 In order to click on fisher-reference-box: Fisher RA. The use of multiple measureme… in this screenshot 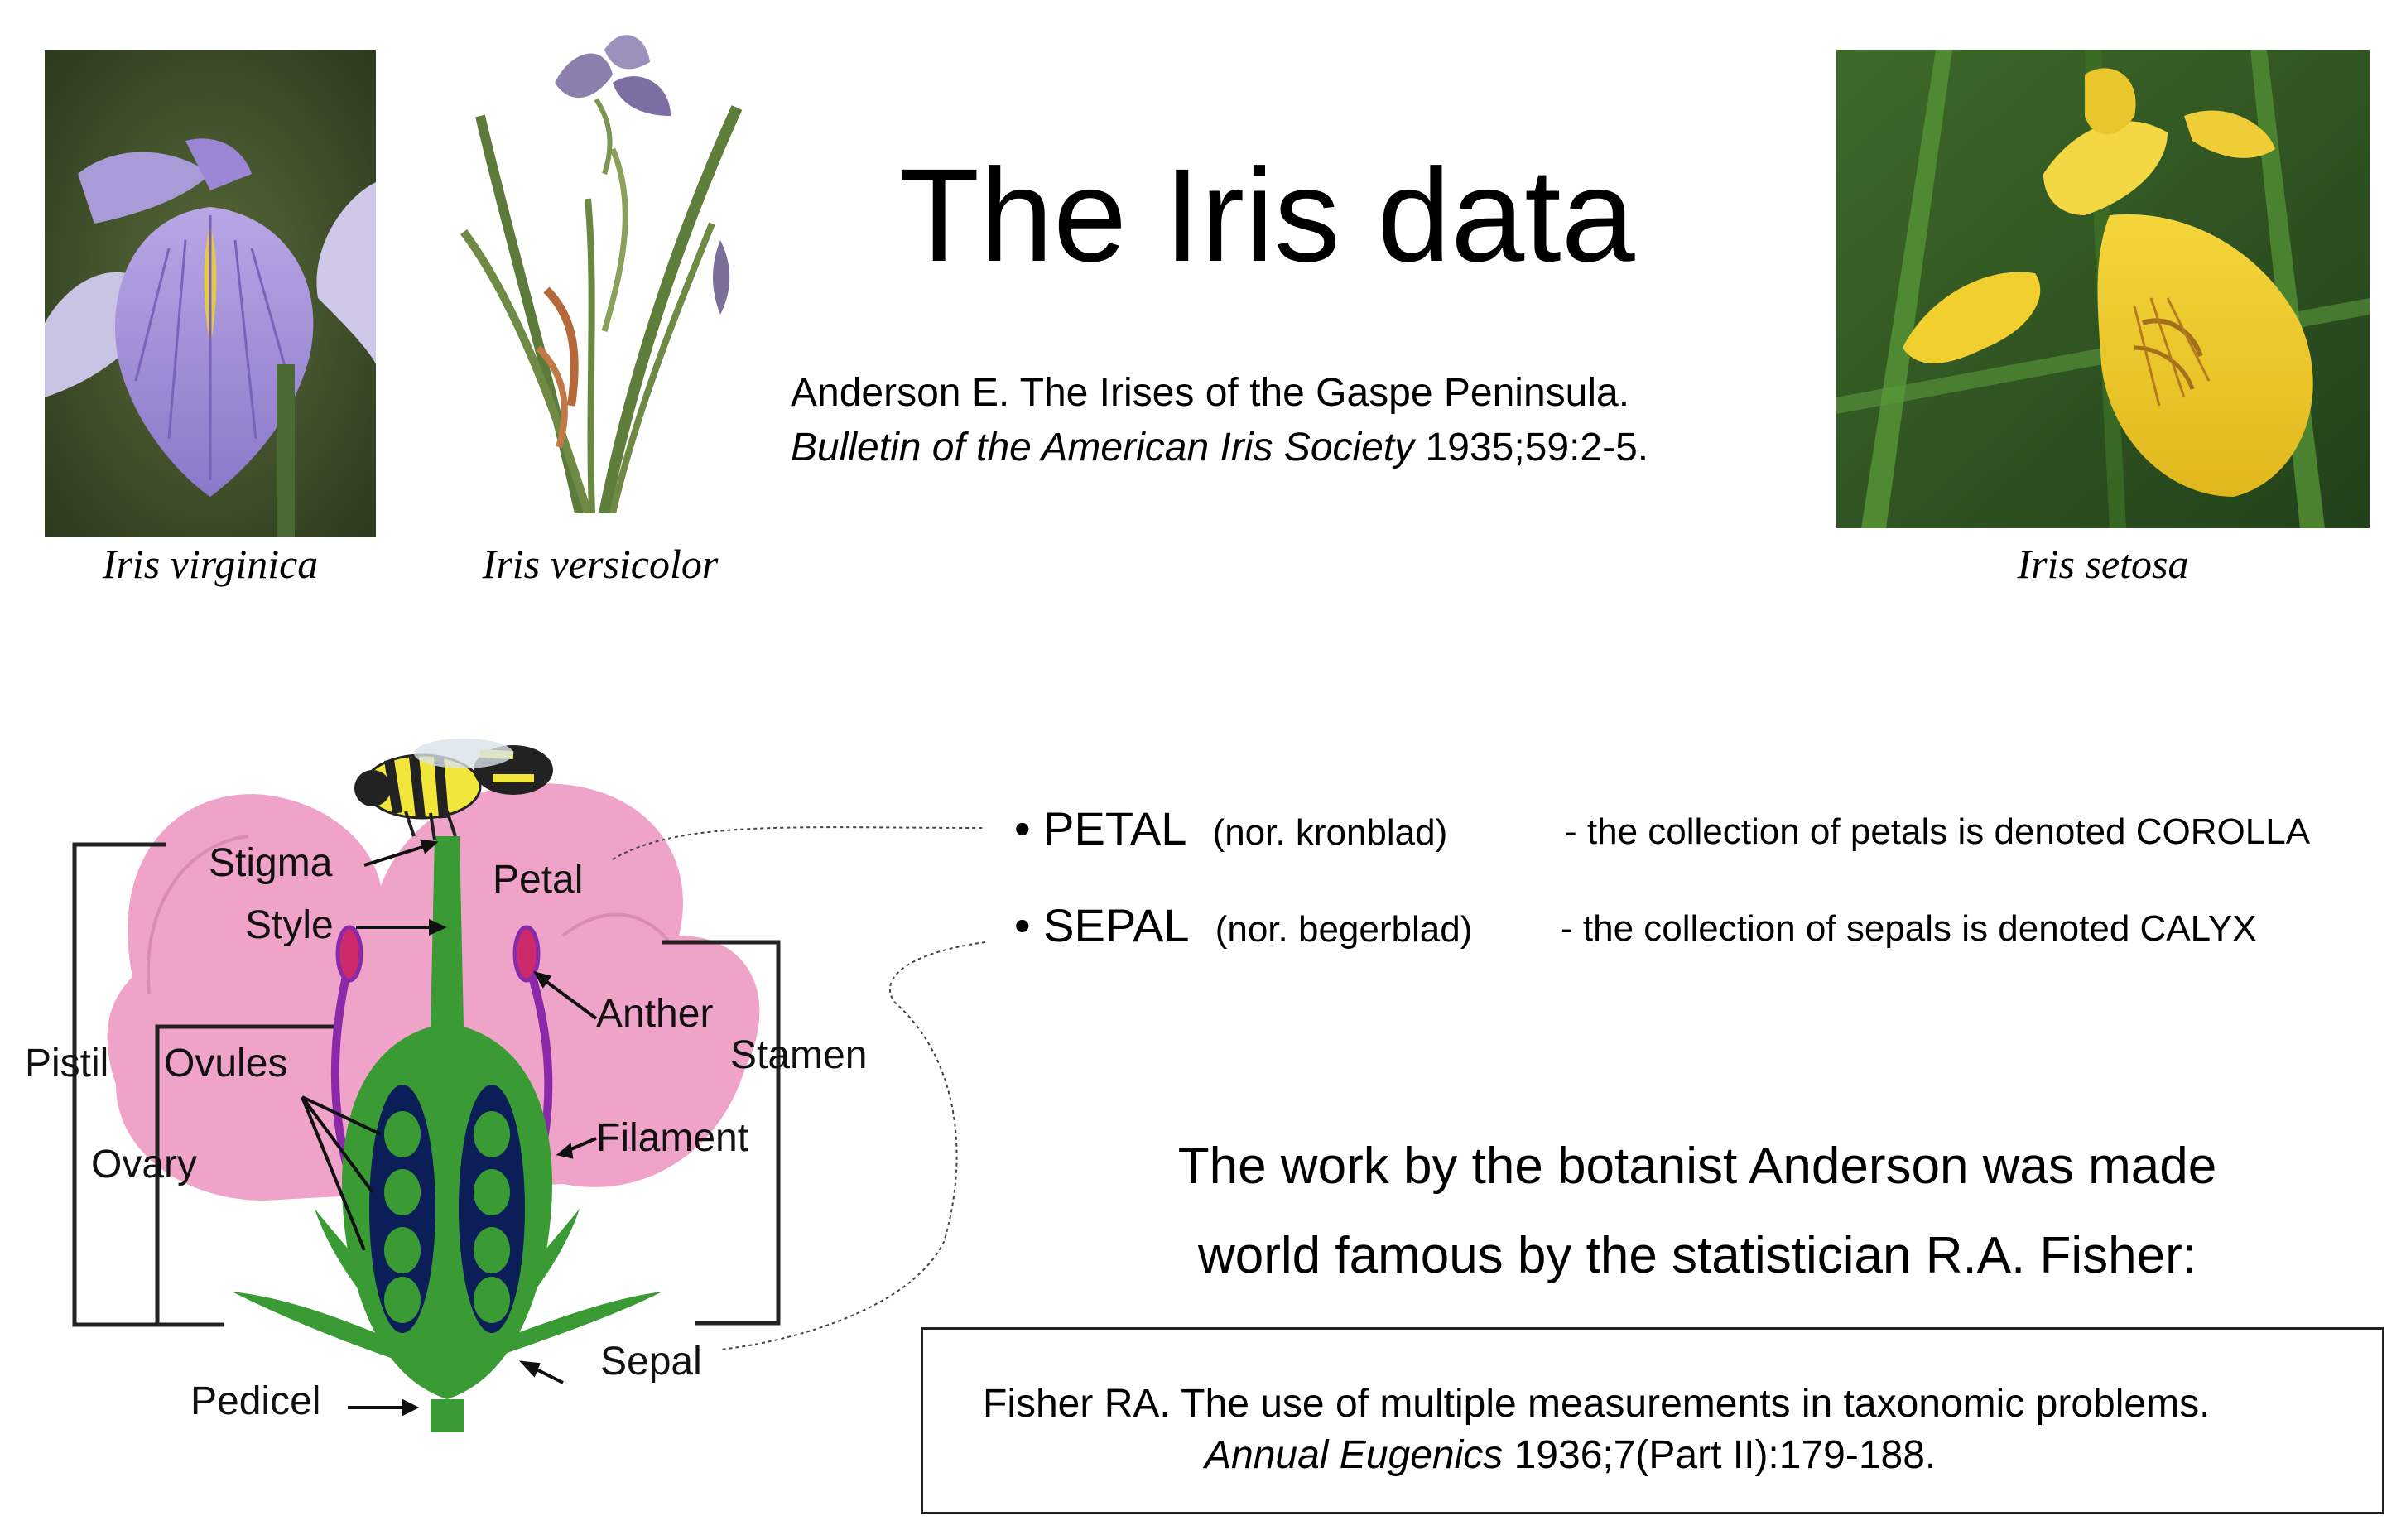, I will do `click(1652, 1421)`.